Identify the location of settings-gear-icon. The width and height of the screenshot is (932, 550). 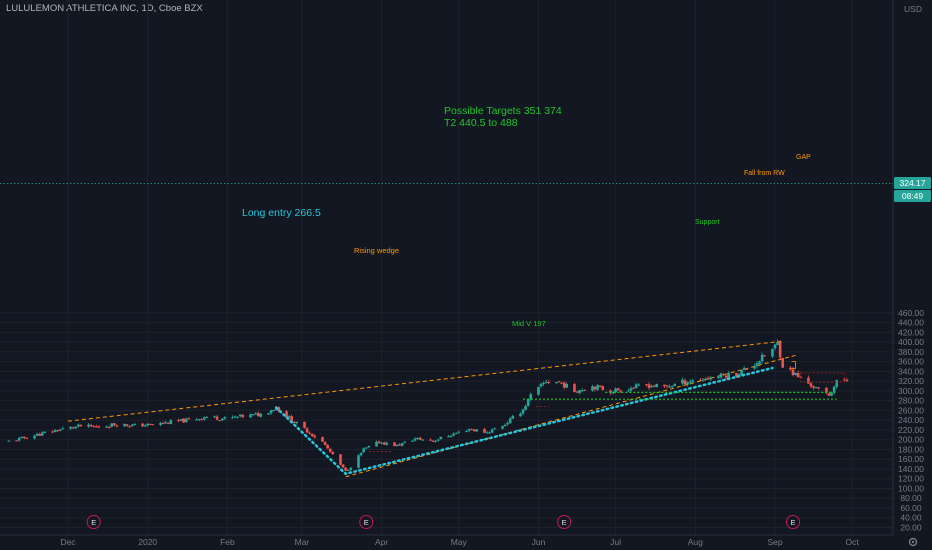
(913, 542).